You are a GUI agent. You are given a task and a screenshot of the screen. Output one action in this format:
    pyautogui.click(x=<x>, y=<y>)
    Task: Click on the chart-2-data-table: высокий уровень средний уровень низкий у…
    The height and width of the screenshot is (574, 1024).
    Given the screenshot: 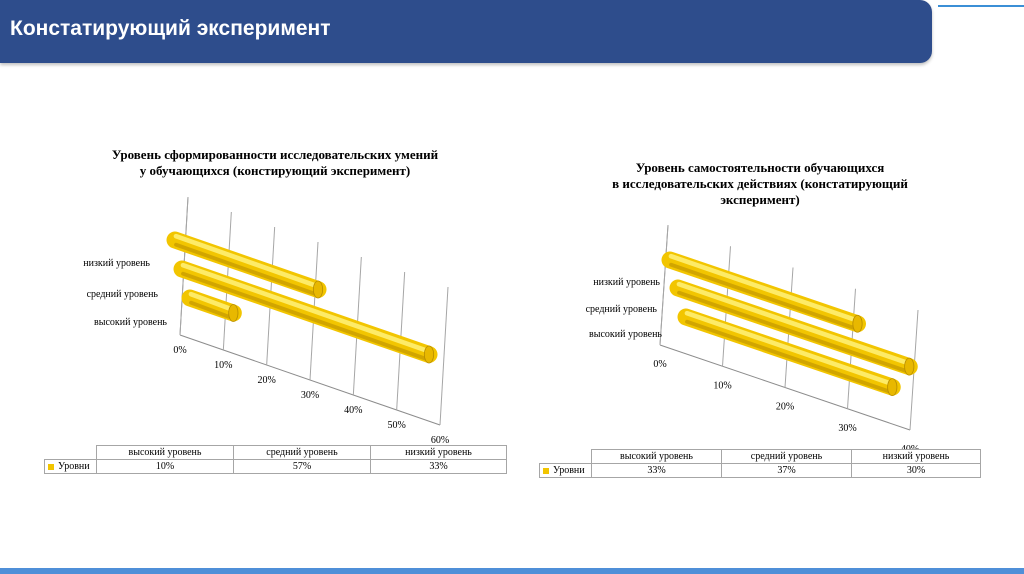 What is the action you would take?
    pyautogui.click(x=760, y=463)
    